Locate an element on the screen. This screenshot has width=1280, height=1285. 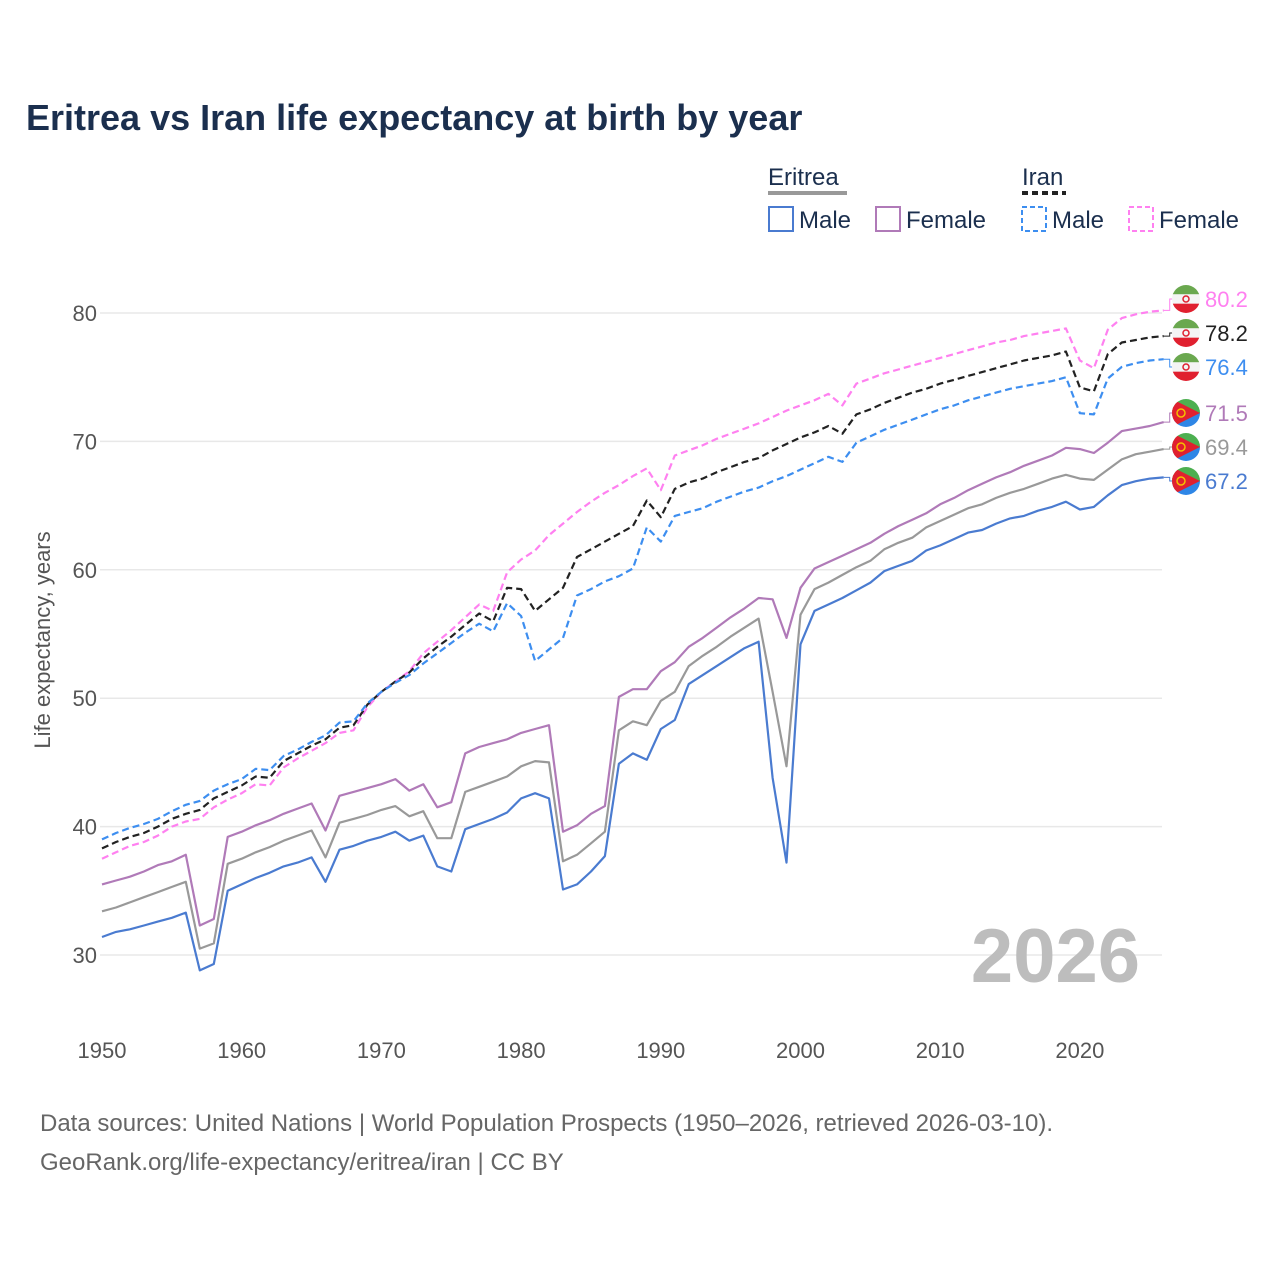
y-tick-label: 80 is located at coordinates (85, 313).